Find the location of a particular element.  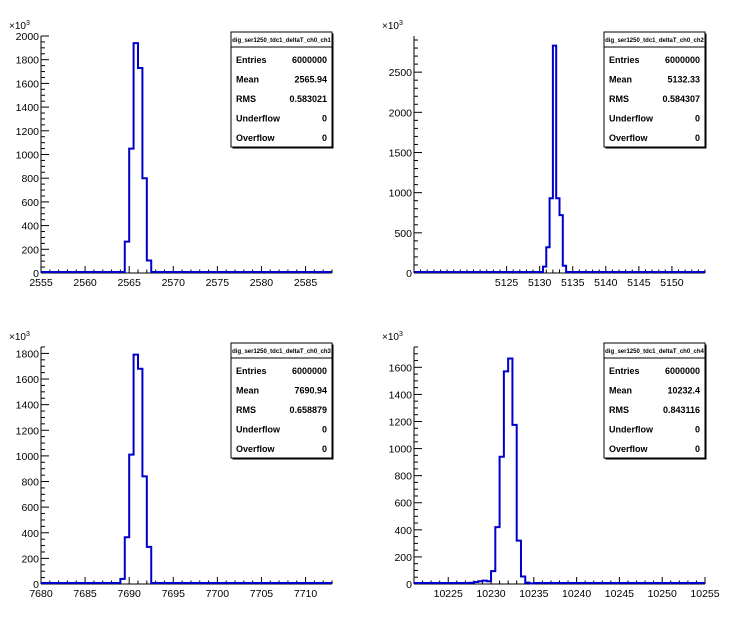

x-tick-label: 10255 is located at coordinates (704, 594).